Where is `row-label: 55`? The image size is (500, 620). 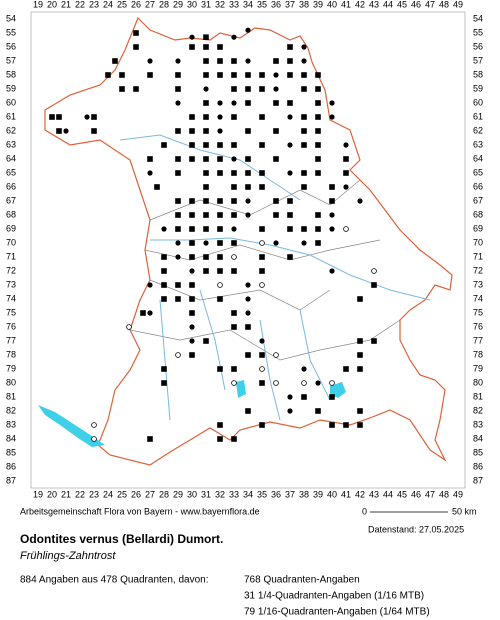
row-label: 55 is located at coordinates (478, 32).